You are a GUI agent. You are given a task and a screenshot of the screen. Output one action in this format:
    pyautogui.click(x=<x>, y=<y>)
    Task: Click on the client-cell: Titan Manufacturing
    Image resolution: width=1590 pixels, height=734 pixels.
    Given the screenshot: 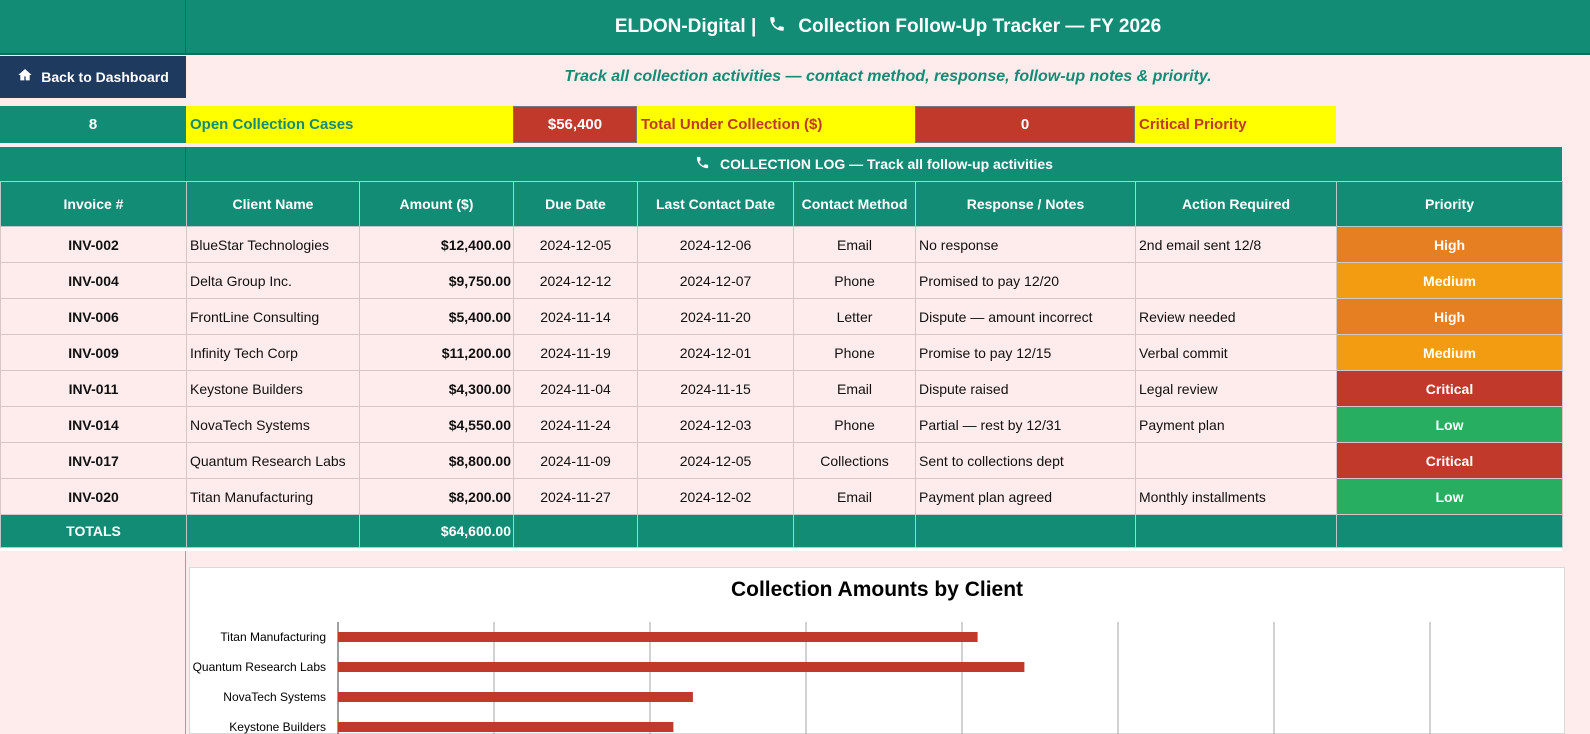 What is the action you would take?
    pyautogui.click(x=273, y=496)
    